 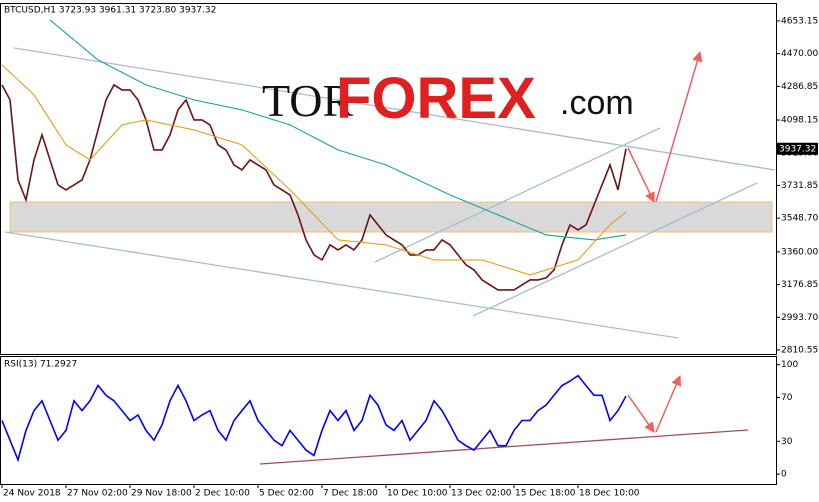 What do you see at coordinates (314, 418) in the screenshot?
I see `series-line` at bounding box center [314, 418].